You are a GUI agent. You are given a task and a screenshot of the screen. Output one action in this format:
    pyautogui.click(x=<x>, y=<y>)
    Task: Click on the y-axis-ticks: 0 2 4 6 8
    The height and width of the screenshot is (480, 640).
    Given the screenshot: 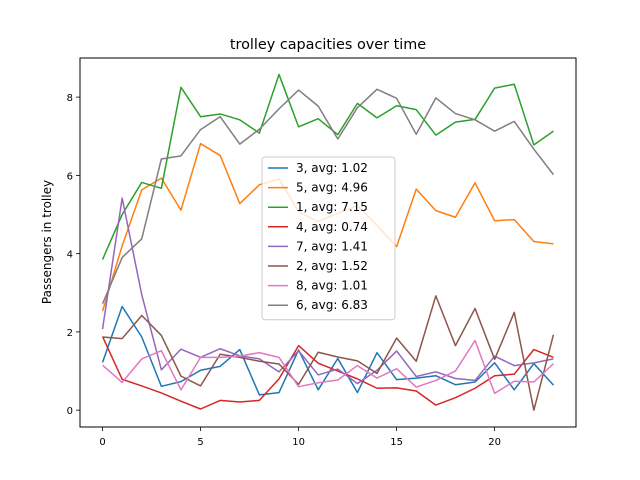 What is the action you would take?
    pyautogui.click(x=73, y=255)
    